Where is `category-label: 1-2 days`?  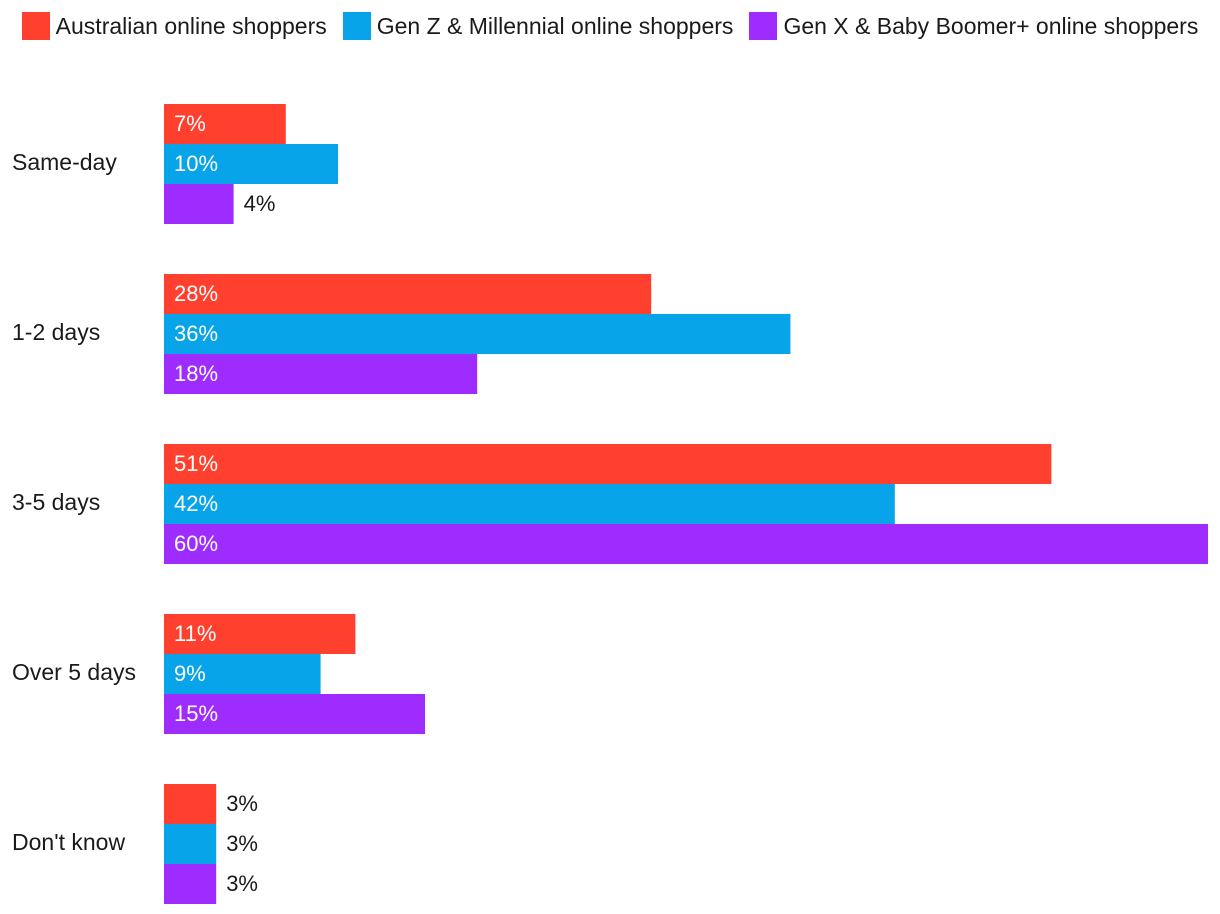 category-label: 1-2 days is located at coordinates (56, 332).